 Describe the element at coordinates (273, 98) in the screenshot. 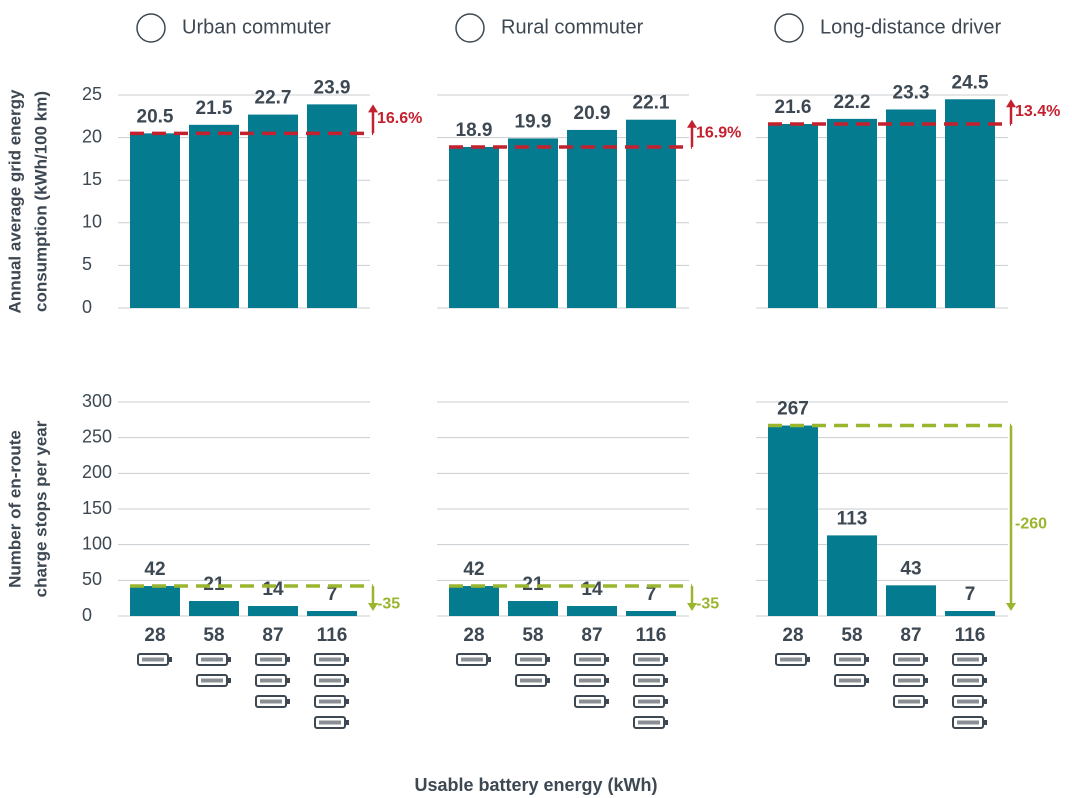

I see `value-label: 22.7` at that location.